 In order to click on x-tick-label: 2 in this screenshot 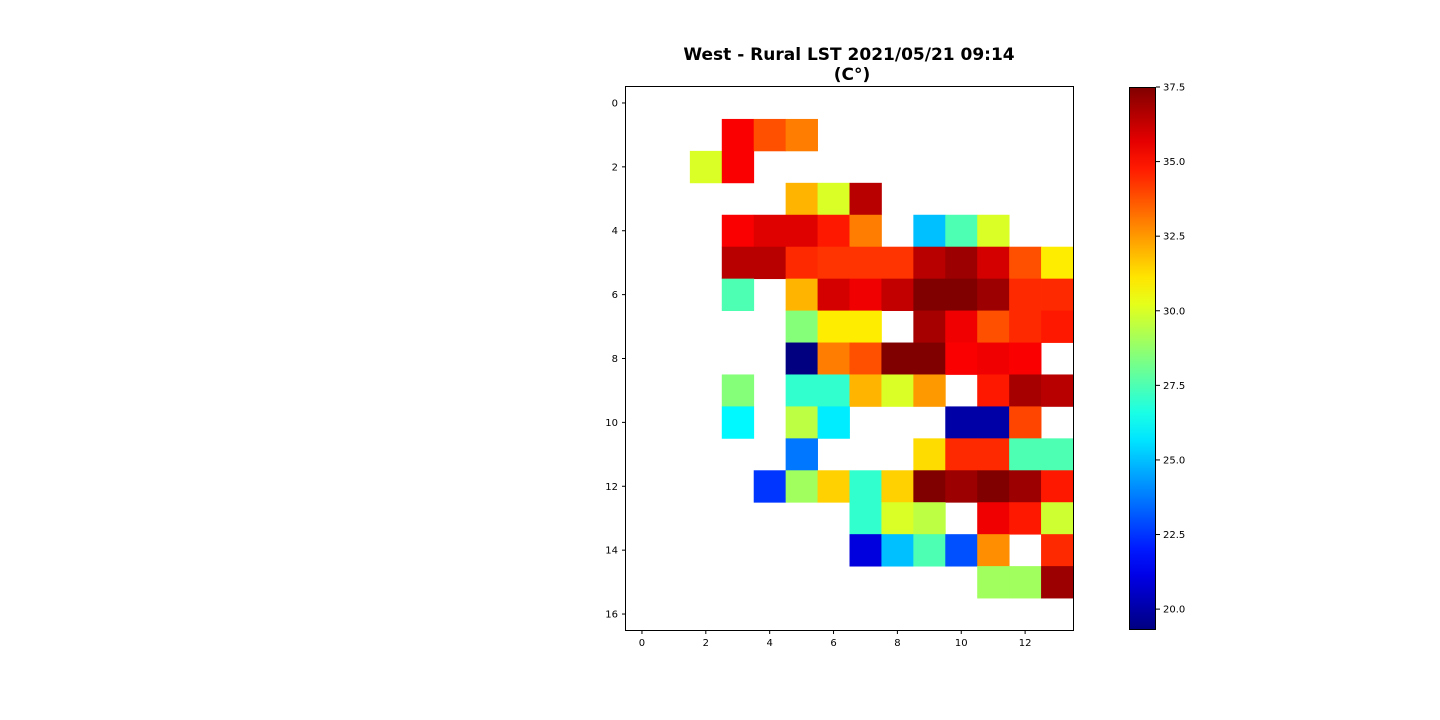, I will do `click(706, 643)`.